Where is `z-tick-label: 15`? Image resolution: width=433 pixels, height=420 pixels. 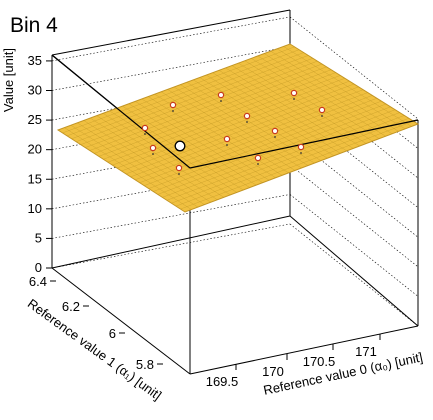
z-tick-label: 15 is located at coordinates (35, 178).